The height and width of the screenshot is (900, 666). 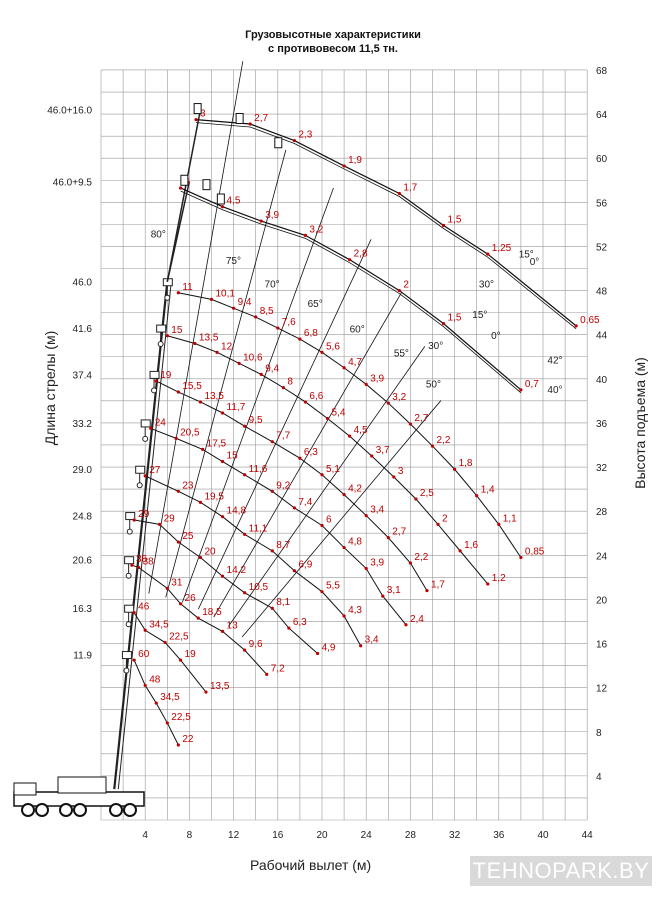 What do you see at coordinates (181, 717) in the screenshot?
I see `load-value-label: 22,5` at bounding box center [181, 717].